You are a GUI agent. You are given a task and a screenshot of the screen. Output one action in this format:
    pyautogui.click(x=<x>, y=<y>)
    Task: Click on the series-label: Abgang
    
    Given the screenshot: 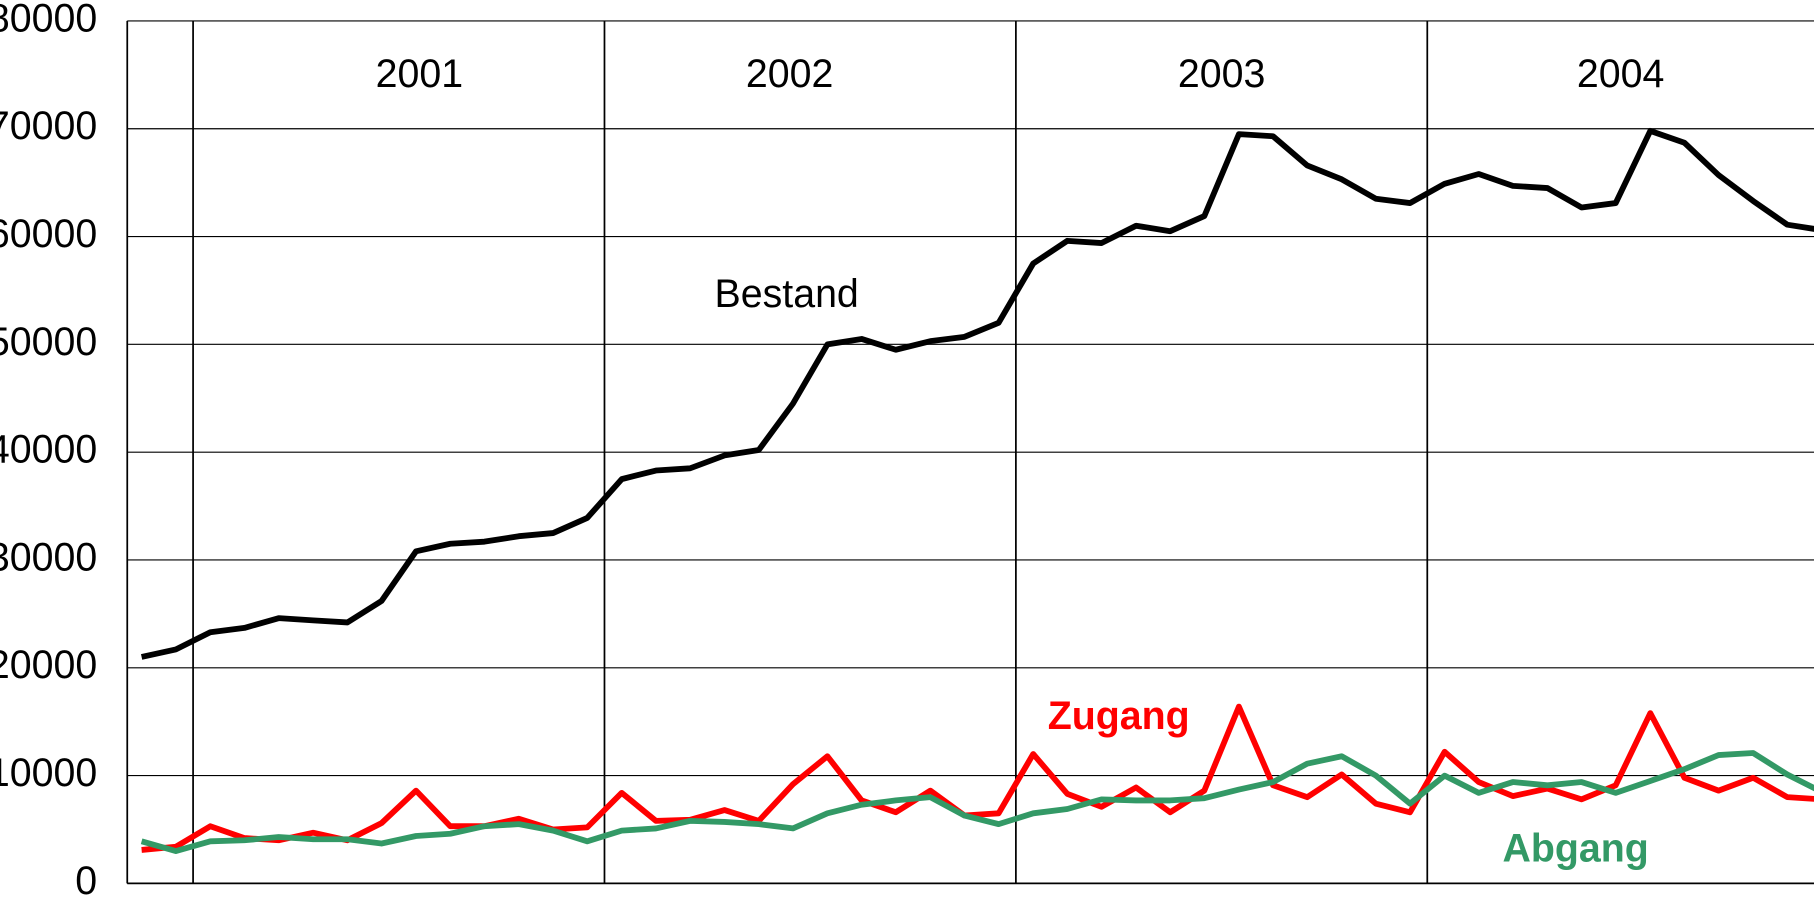 What is the action you would take?
    pyautogui.click(x=1576, y=848)
    